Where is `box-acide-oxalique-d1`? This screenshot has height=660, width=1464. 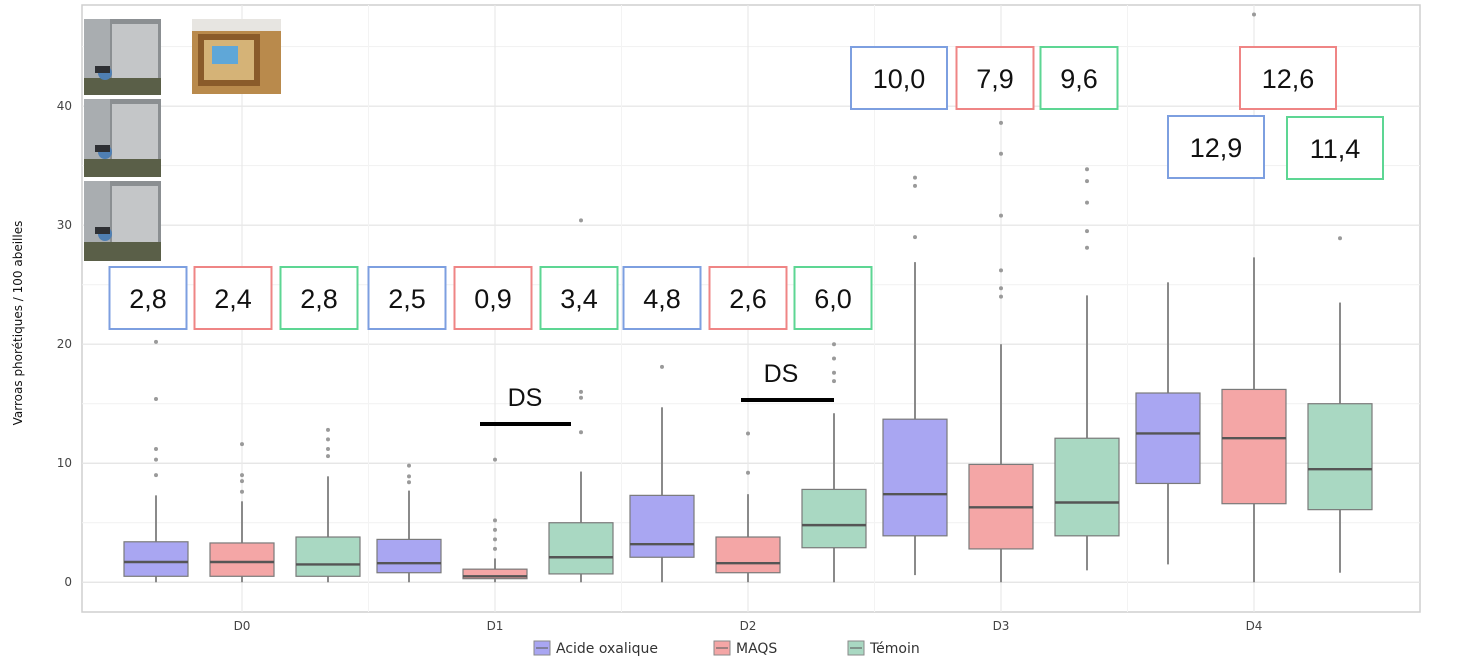 box-acide-oxalique-d1 is located at coordinates (409, 523).